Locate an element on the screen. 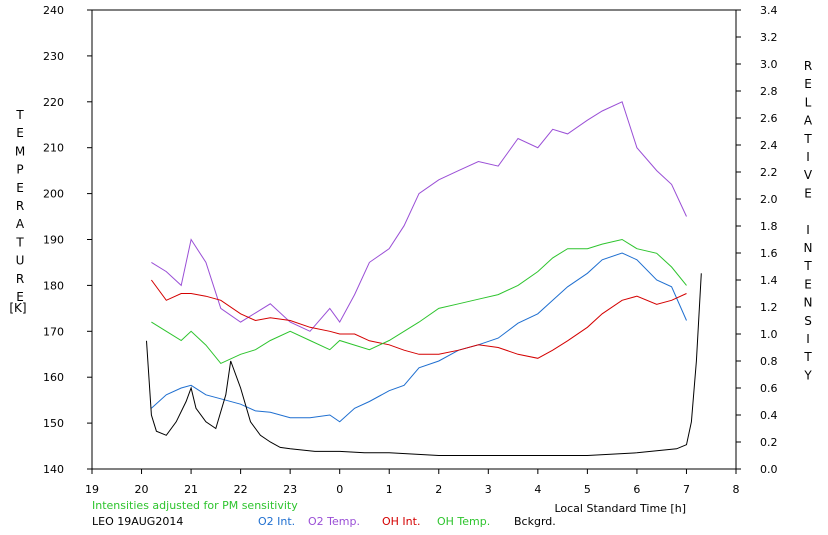  y-tick-label: 170 is located at coordinates (53, 331).